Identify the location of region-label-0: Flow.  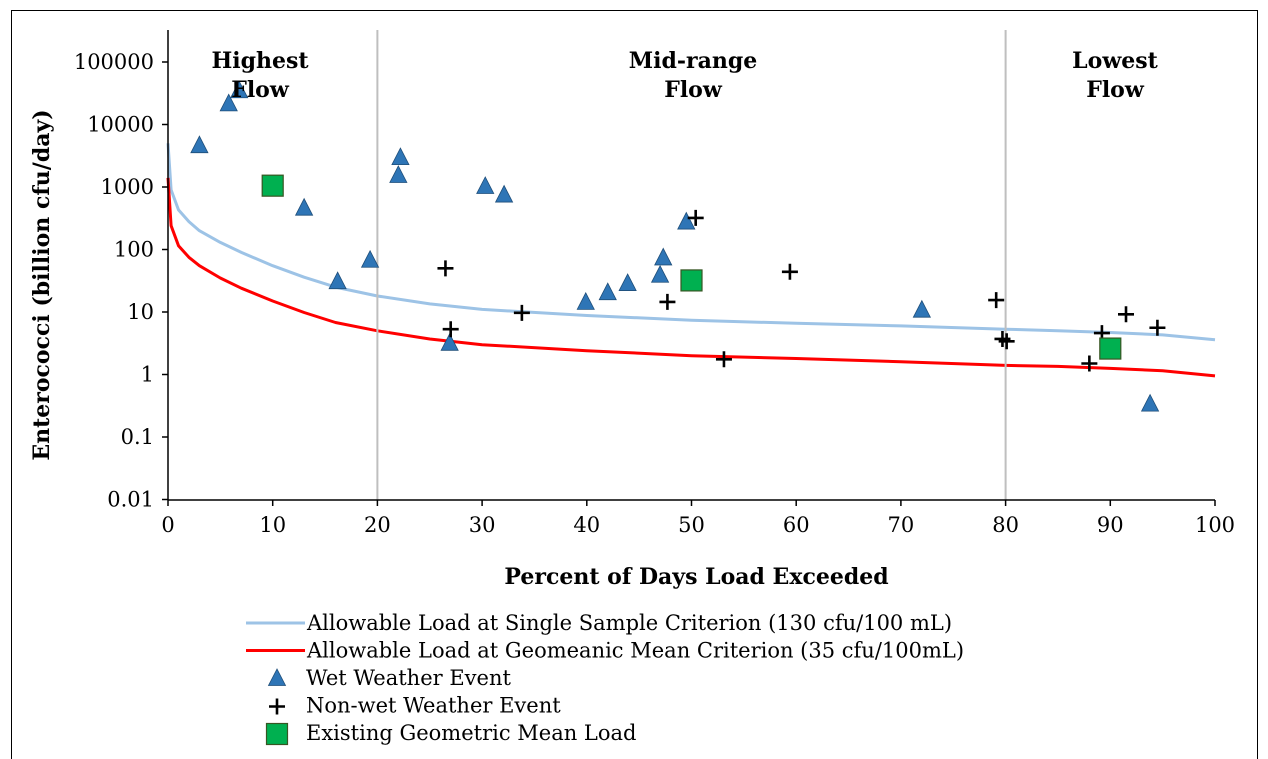
(260, 90).